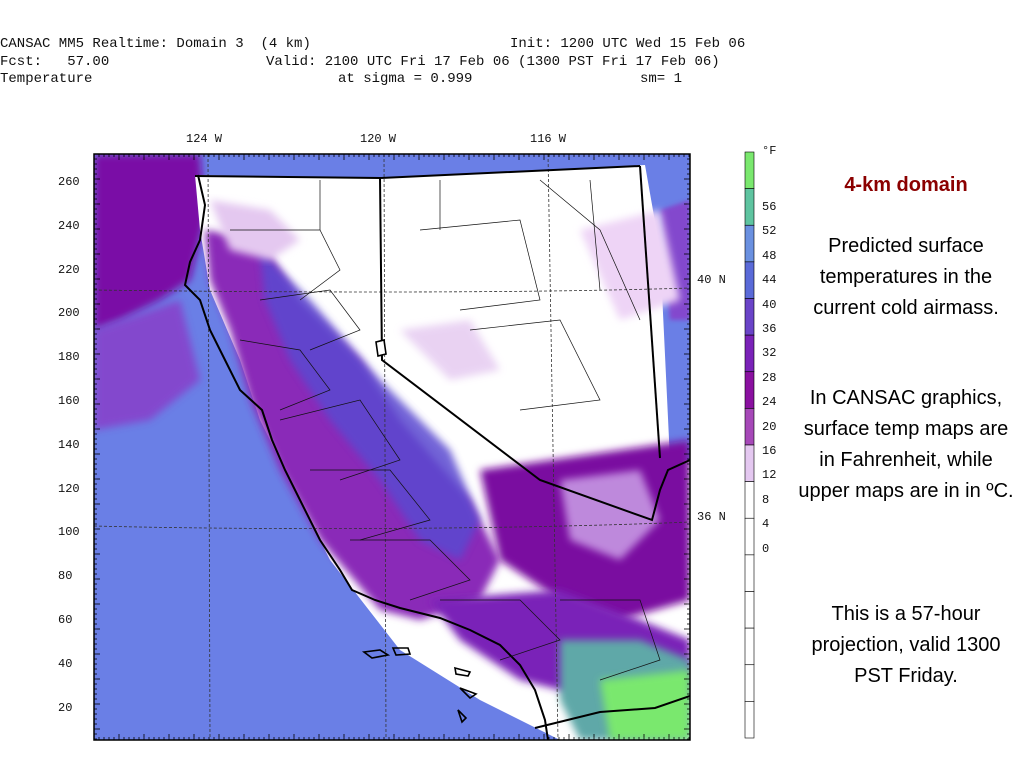 This screenshot has width=1024, height=768. What do you see at coordinates (769, 451) in the screenshot?
I see `legend-label: 16` at bounding box center [769, 451].